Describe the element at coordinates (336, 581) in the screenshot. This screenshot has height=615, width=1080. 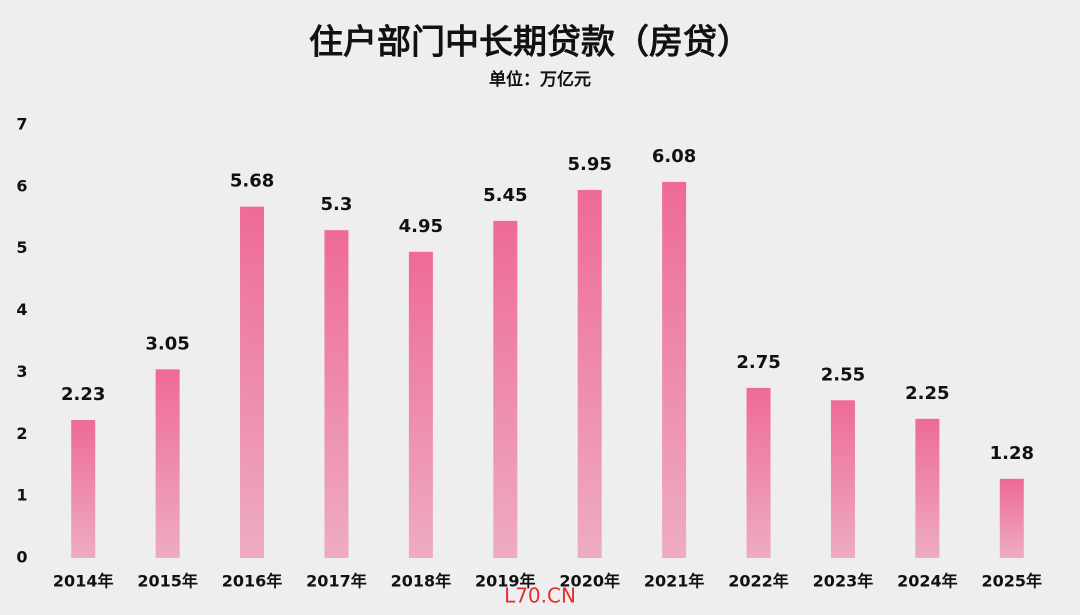
I see `x-tick-label: 2017年` at that location.